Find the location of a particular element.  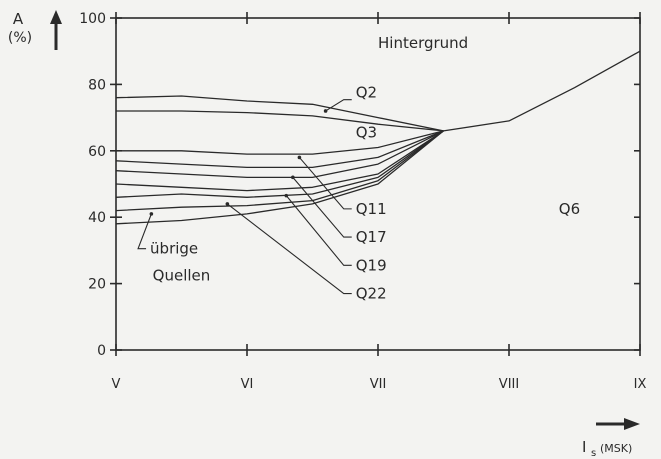

x-axis-label-subscript: s is located at coordinates (593, 453).